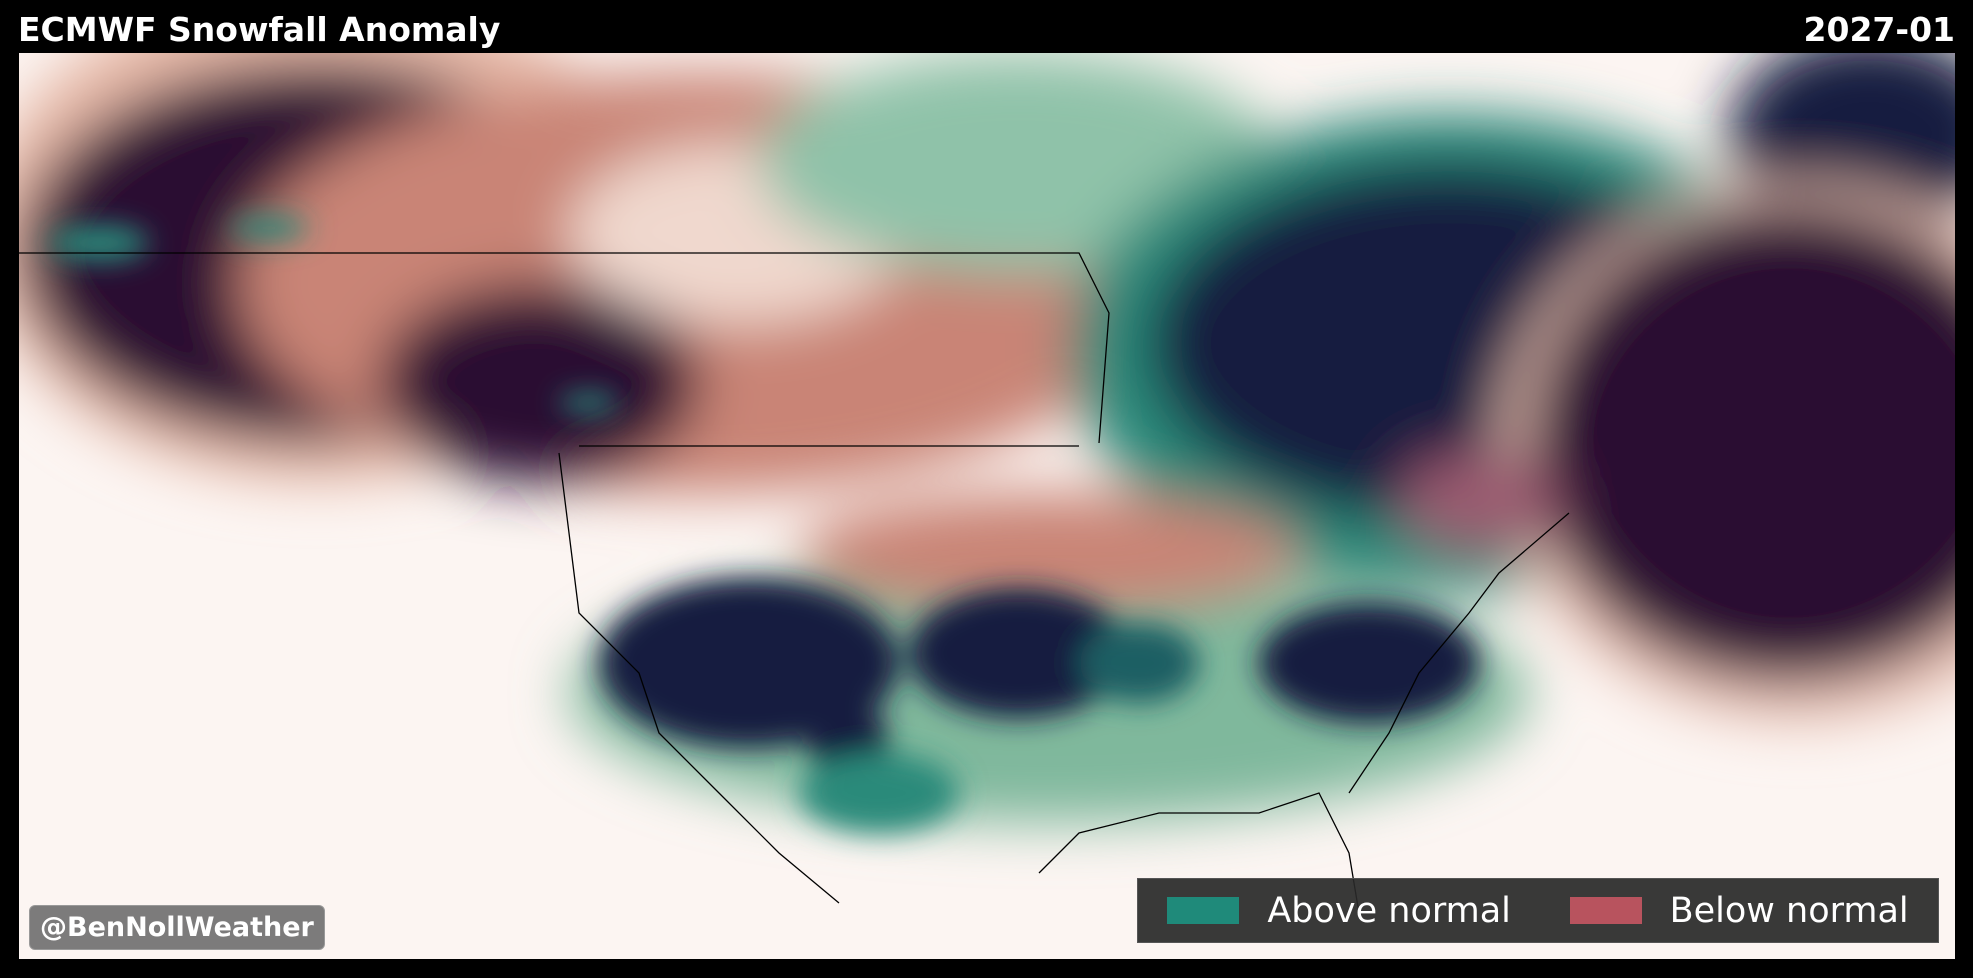  I want to click on legend-label: Below normal, so click(1789, 910).